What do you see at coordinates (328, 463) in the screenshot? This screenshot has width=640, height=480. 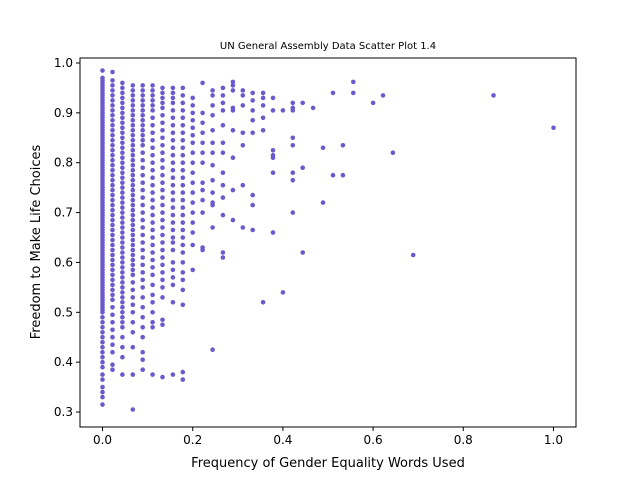 I see `x-axis-label: Frequency of Gender Equality Words Used` at bounding box center [328, 463].